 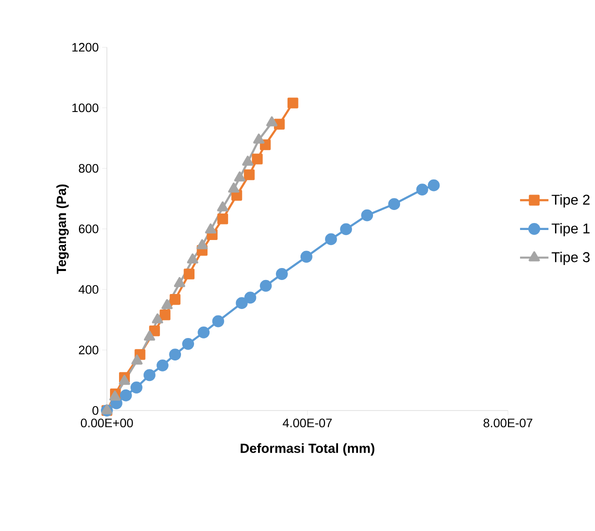 I want to click on y-tick-label: 0, so click(x=95, y=411).